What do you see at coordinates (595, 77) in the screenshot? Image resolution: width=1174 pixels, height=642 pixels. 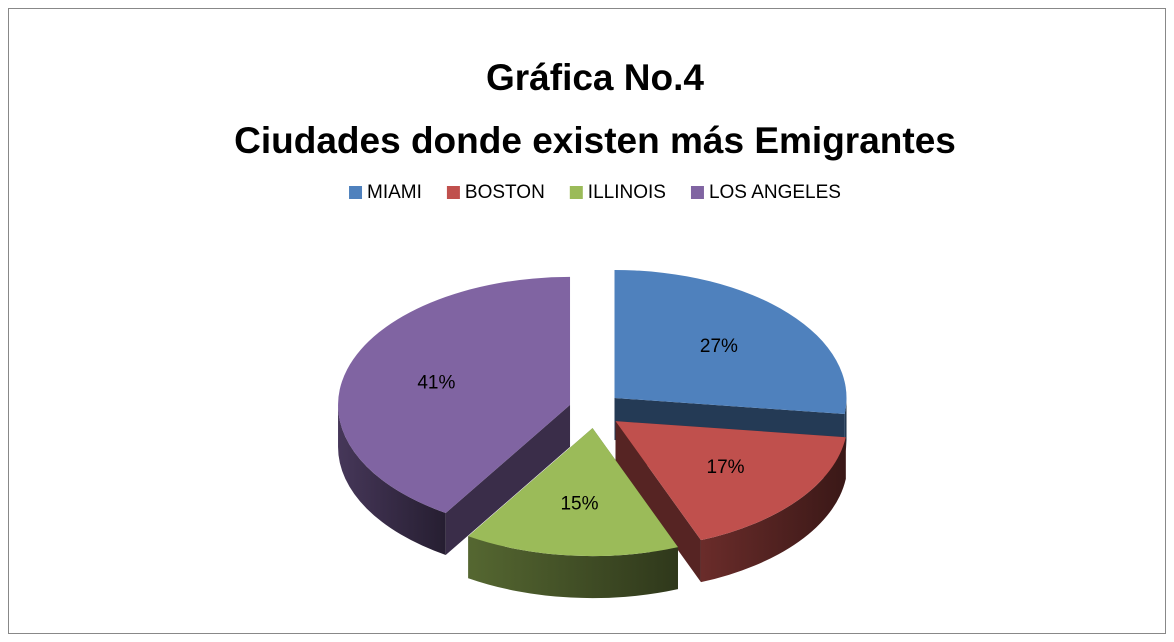 I see `chart-title: Gráfica No.4` at bounding box center [595, 77].